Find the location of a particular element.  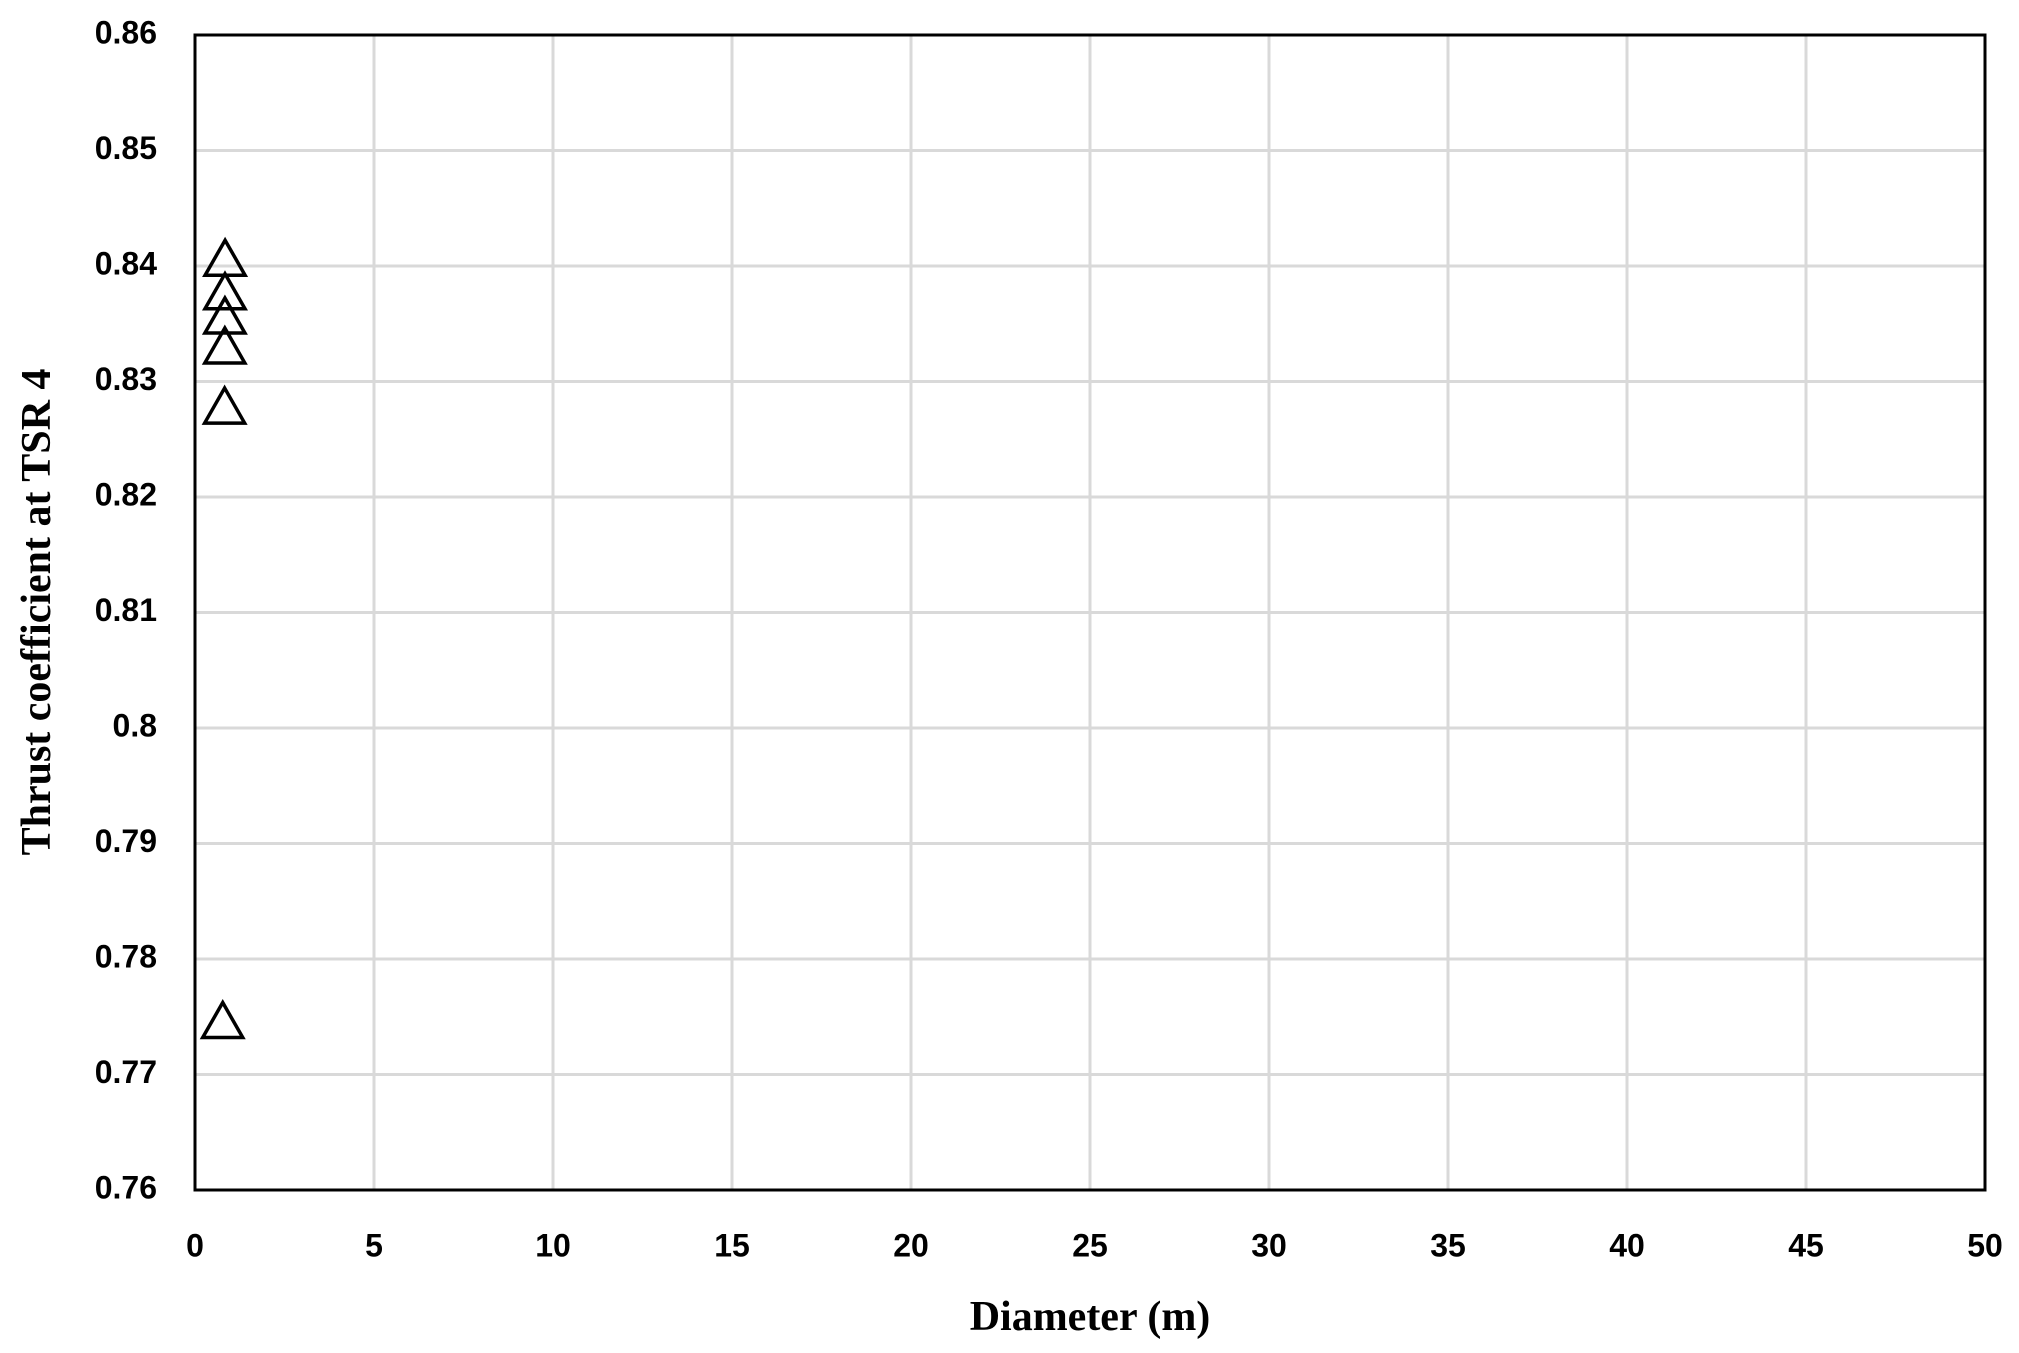

y-tick-label: 0.86 is located at coordinates (126, 32).